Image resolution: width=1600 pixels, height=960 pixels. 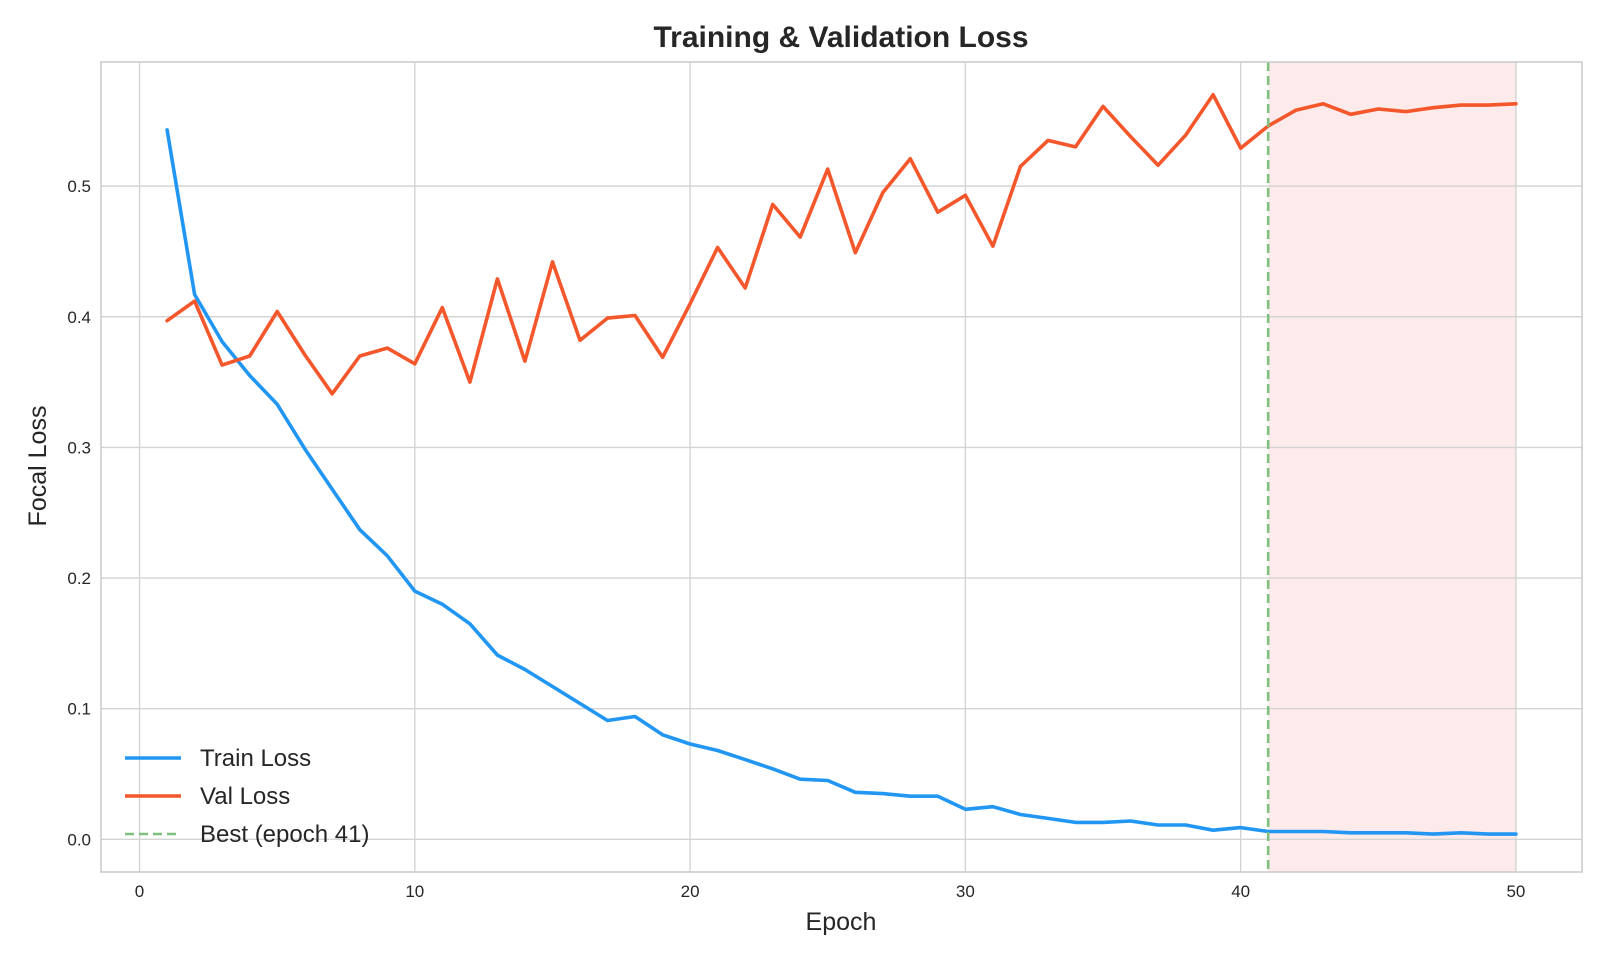 I want to click on y-tick-label: 0.3, so click(x=79, y=447).